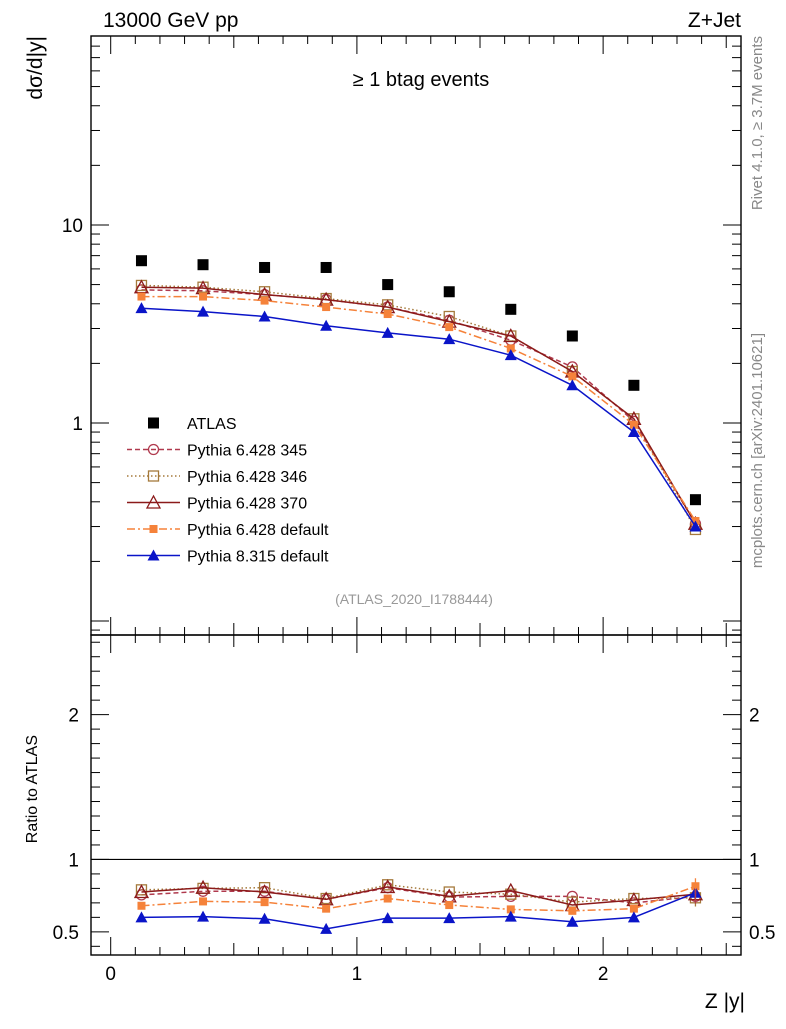  I want to click on mcplots-label: mcplots.cern.ch [arXiv:2401.10621], so click(757, 450).